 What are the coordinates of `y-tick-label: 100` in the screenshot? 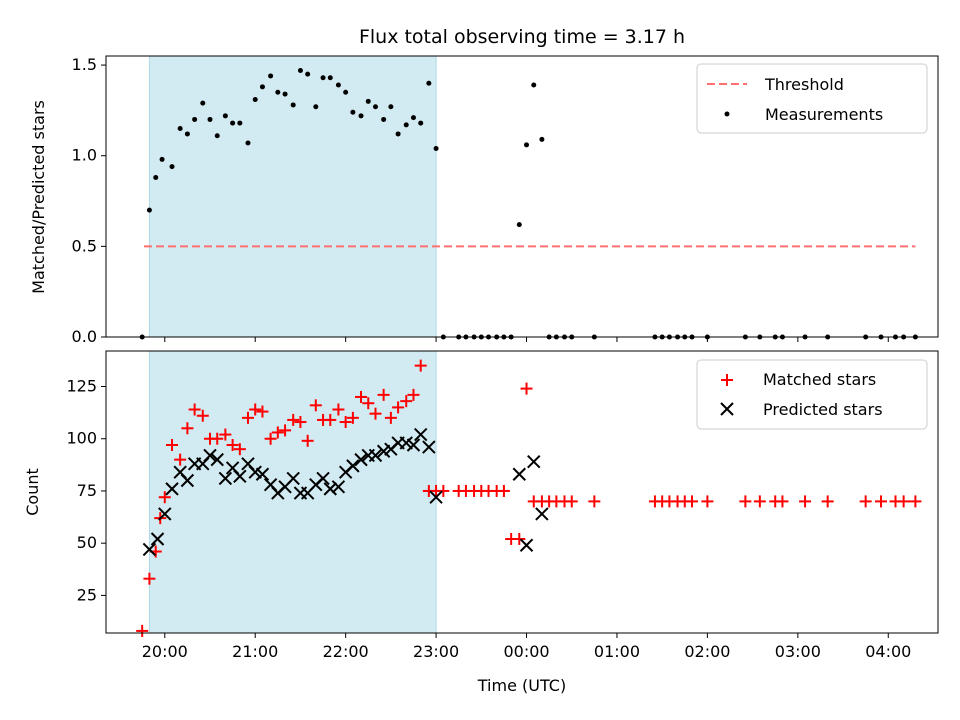 It's located at (81, 438).